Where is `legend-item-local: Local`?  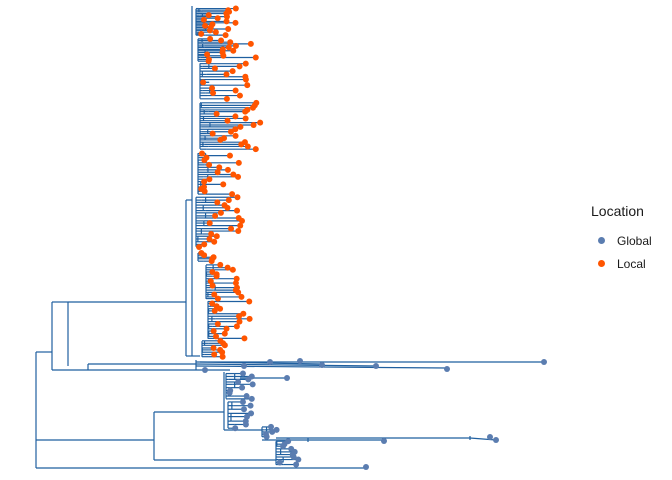 legend-item-local: Local is located at coordinates (630, 263).